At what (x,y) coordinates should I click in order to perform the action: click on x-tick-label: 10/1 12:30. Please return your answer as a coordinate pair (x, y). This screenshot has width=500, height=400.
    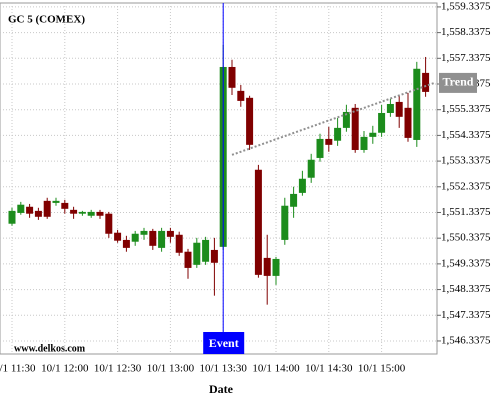
    Looking at the image, I should click on (118, 369).